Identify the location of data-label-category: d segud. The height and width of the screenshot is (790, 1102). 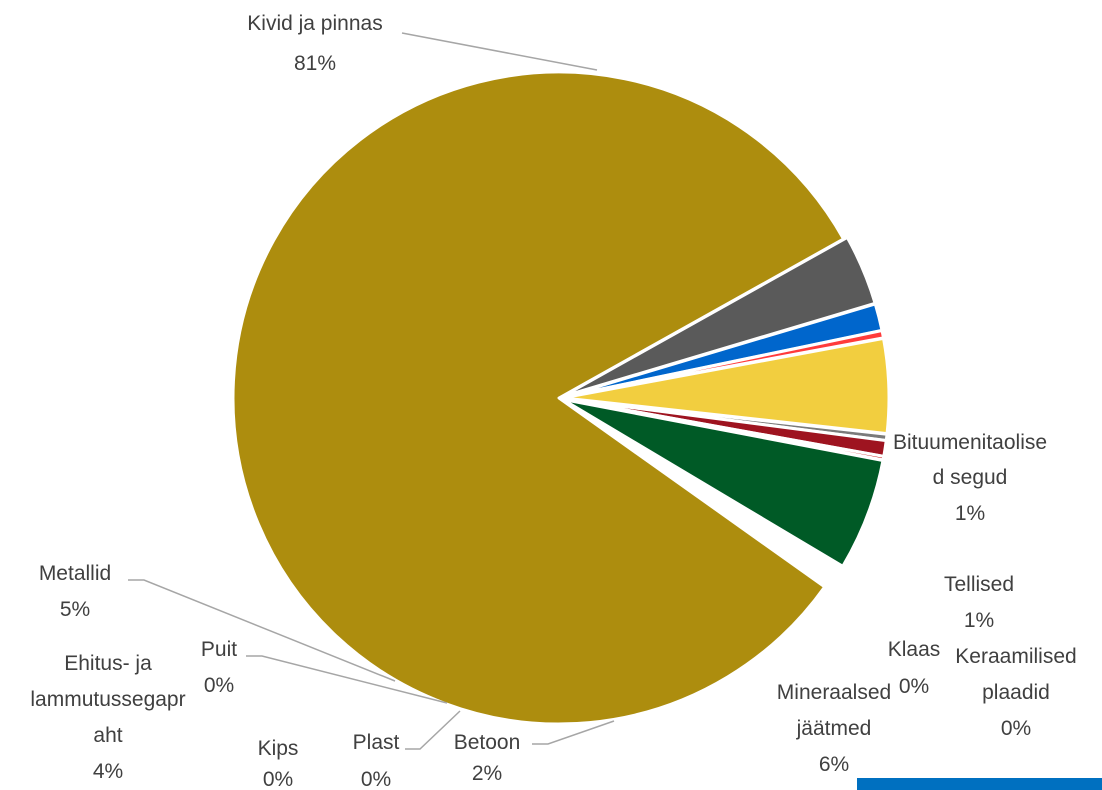
(970, 477).